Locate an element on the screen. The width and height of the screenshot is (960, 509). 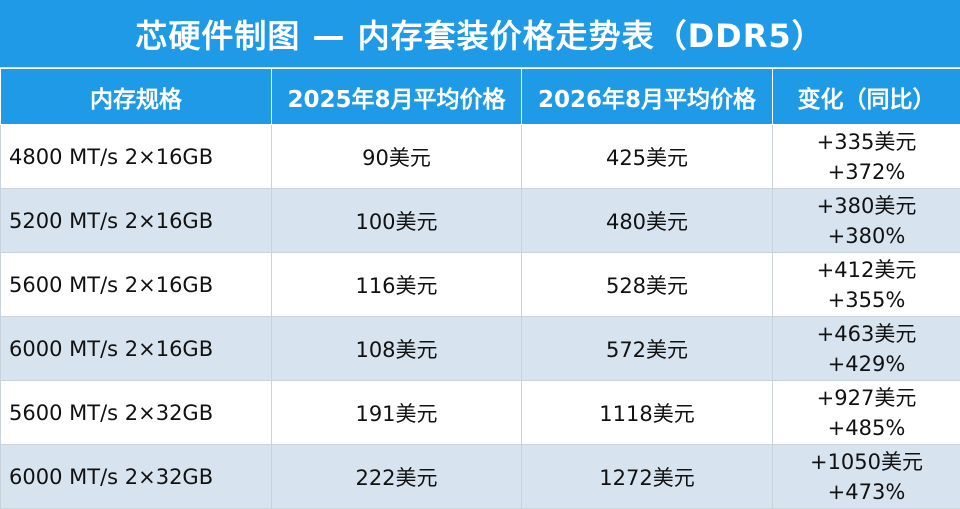
change-amount: +412美元 is located at coordinates (866, 269).